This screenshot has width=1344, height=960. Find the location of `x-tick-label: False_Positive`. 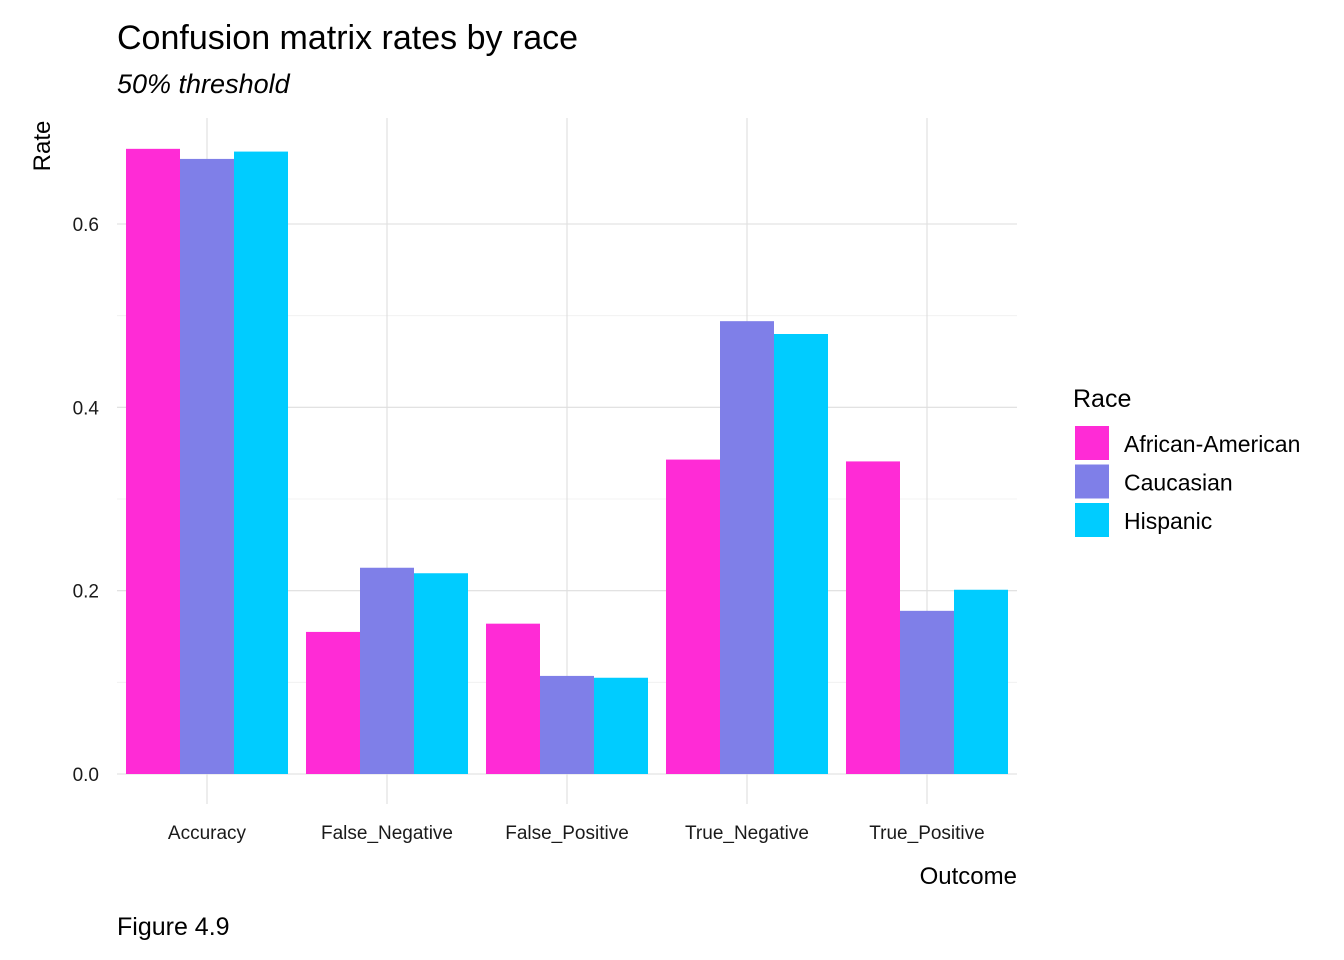

x-tick-label: False_Positive is located at coordinates (567, 833).